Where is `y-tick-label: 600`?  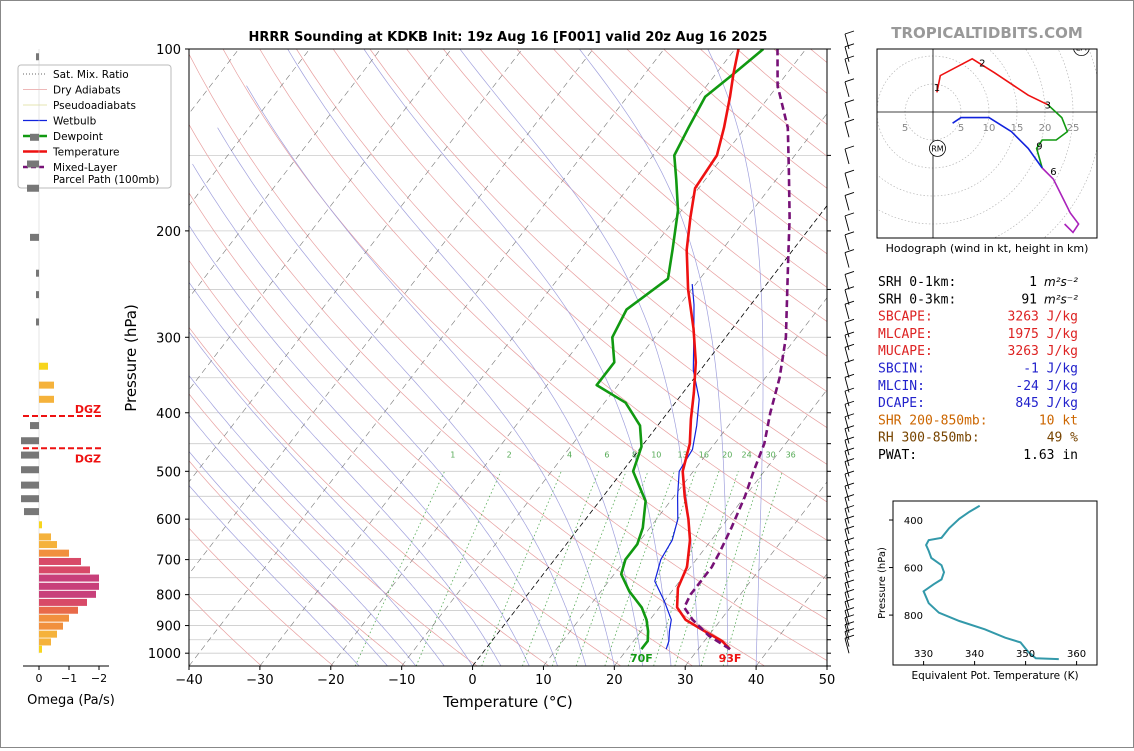
y-tick-label: 600 is located at coordinates (168, 520).